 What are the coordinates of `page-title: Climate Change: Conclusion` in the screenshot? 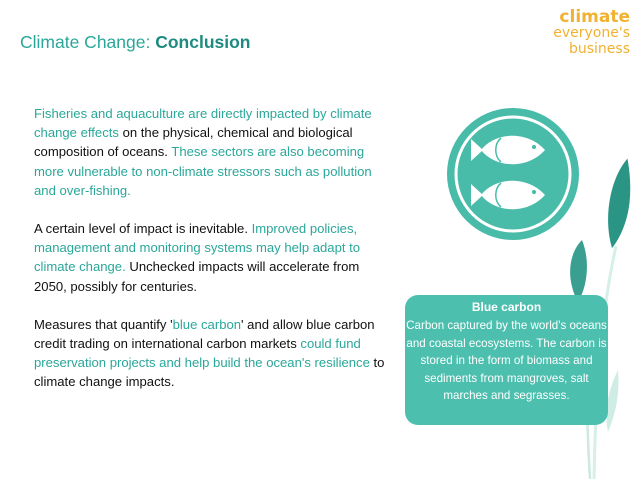 It's located at (135, 42).